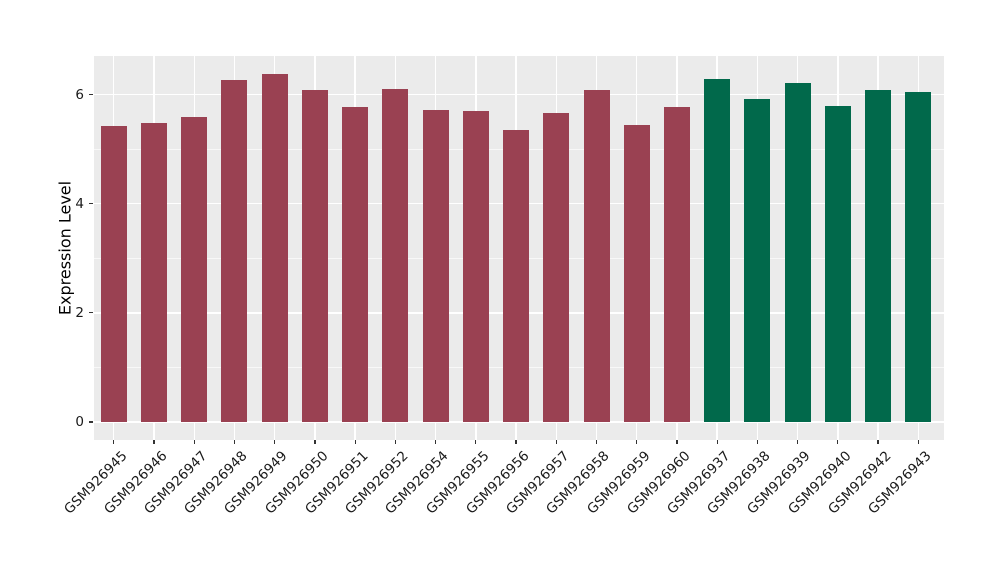 The width and height of the screenshot is (1000, 580). What do you see at coordinates (79, 94) in the screenshot?
I see `y-tick-label: 6` at bounding box center [79, 94].